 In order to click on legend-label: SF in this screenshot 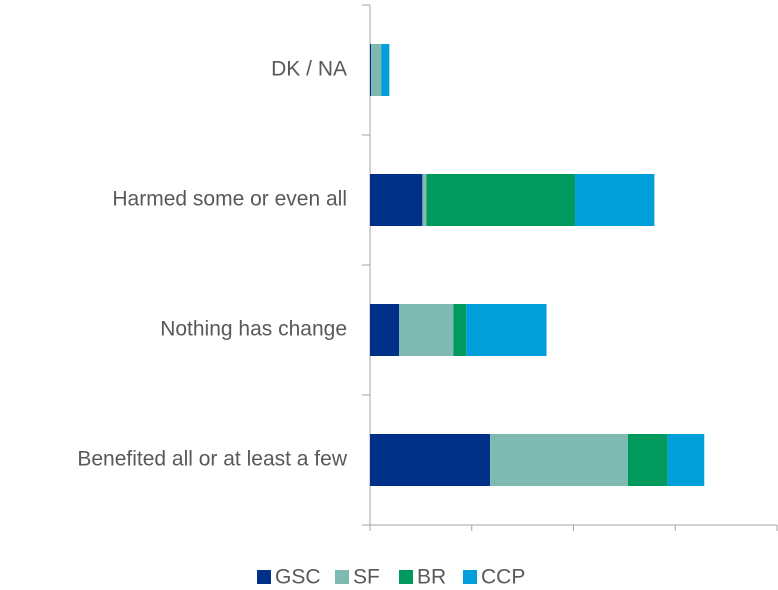, I will do `click(366, 577)`.